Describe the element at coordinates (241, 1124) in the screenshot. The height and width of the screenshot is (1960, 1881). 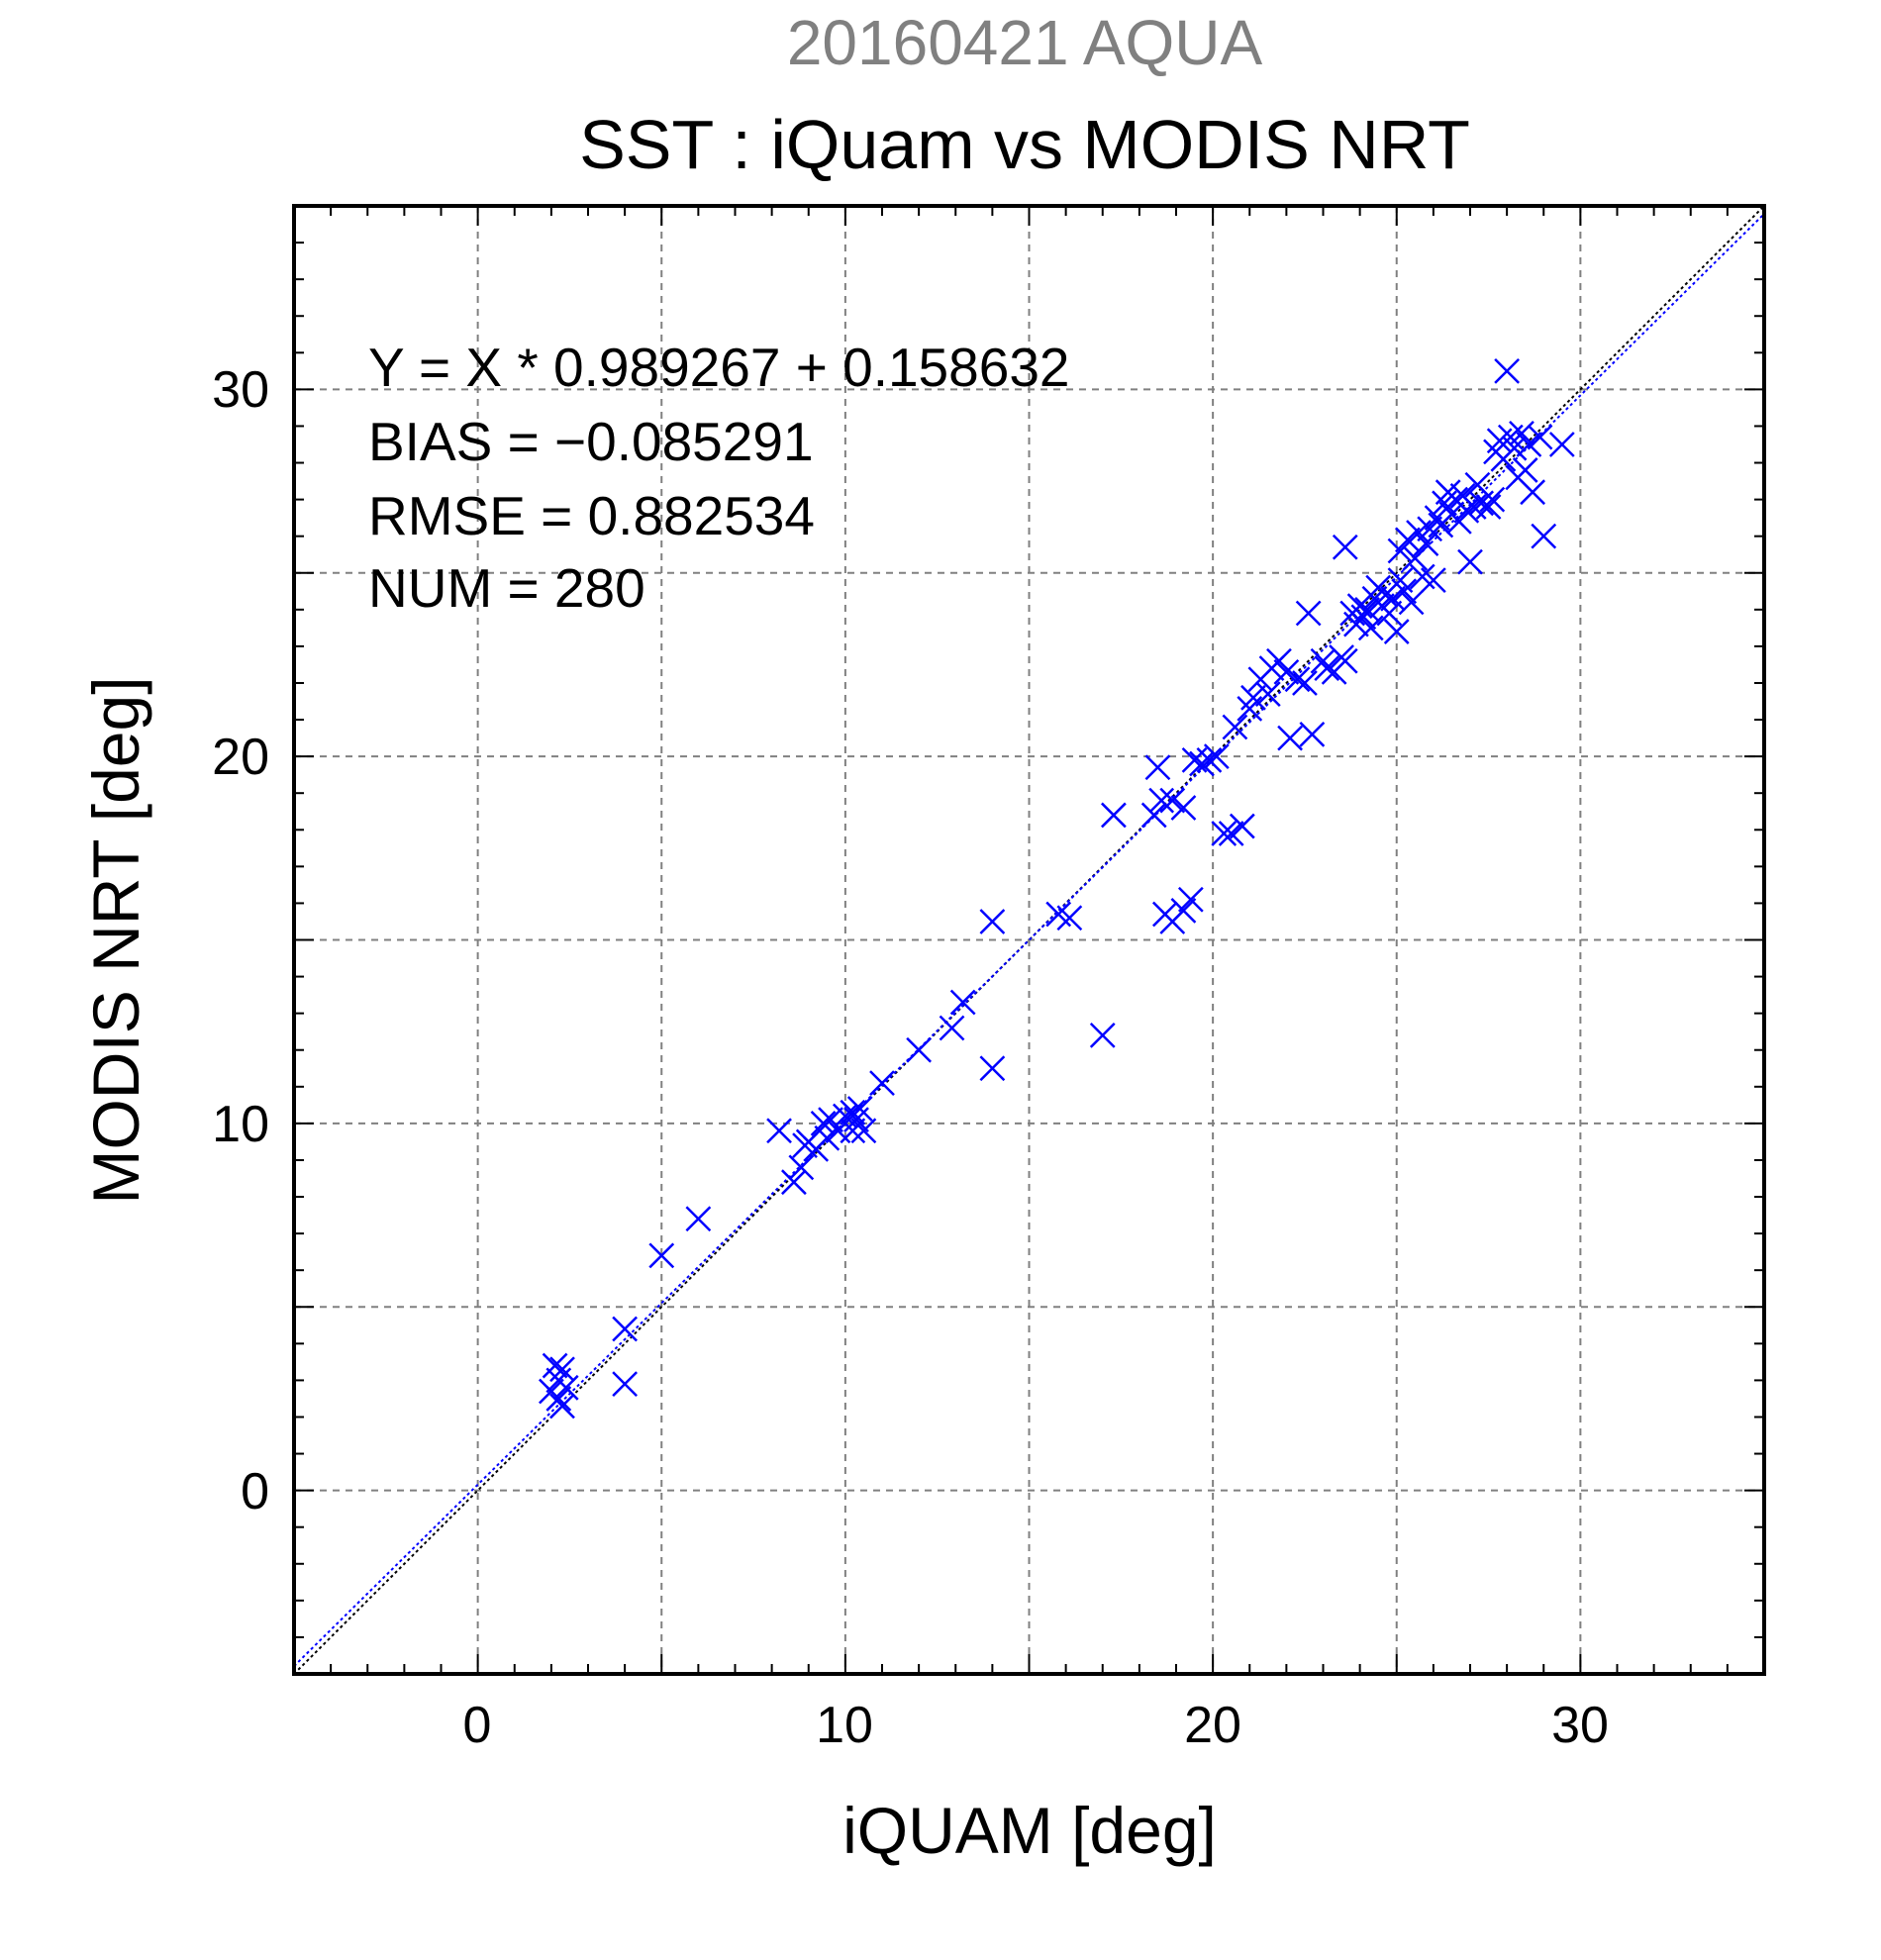
I see `y-tick-label: 10` at that location.